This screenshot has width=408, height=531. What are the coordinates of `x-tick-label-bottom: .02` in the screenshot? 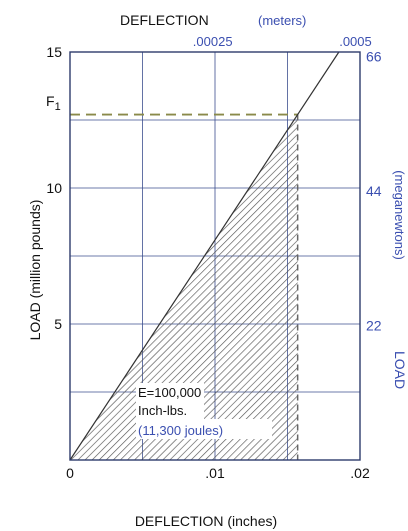 It's located at (360, 473).